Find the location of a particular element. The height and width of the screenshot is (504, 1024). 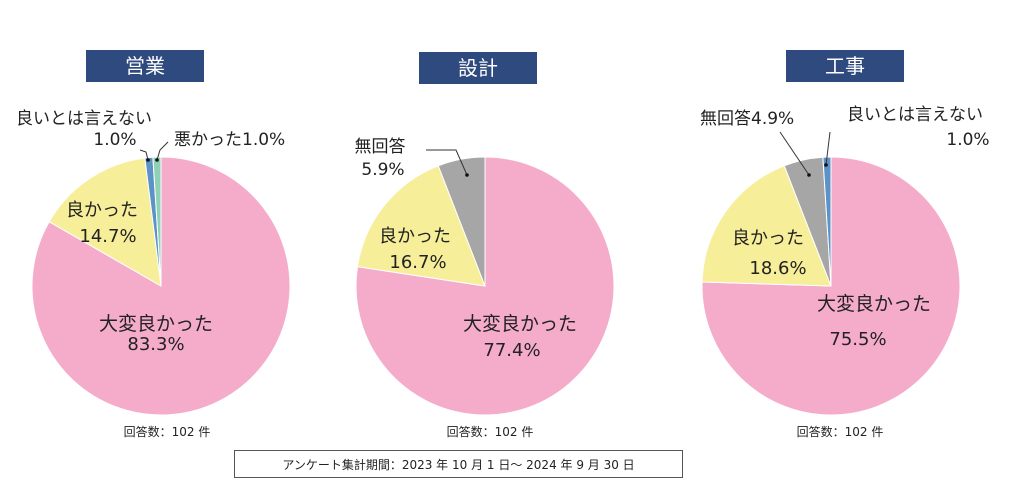

slice-percent: 18.6% is located at coordinates (777, 268).